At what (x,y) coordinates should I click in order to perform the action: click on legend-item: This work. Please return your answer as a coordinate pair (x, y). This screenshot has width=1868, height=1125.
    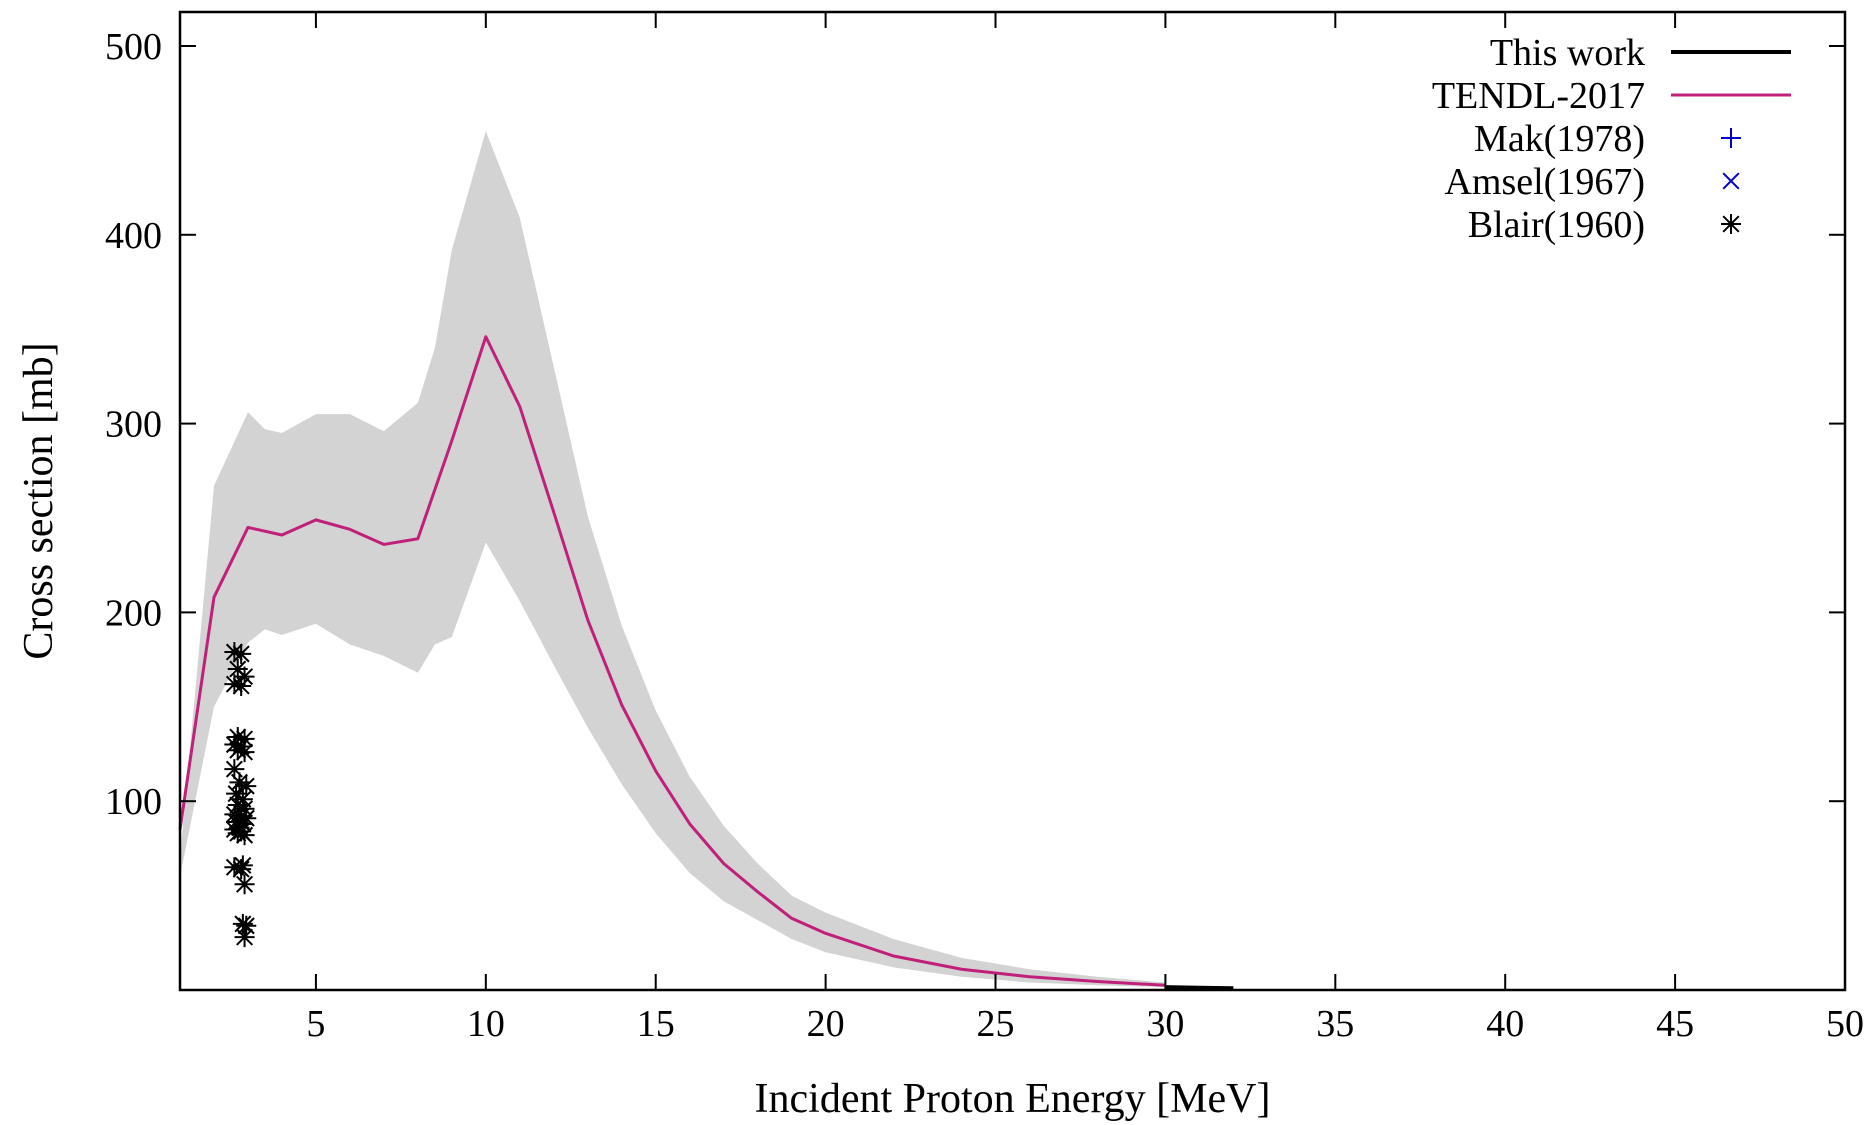
    Looking at the image, I should click on (1640, 53).